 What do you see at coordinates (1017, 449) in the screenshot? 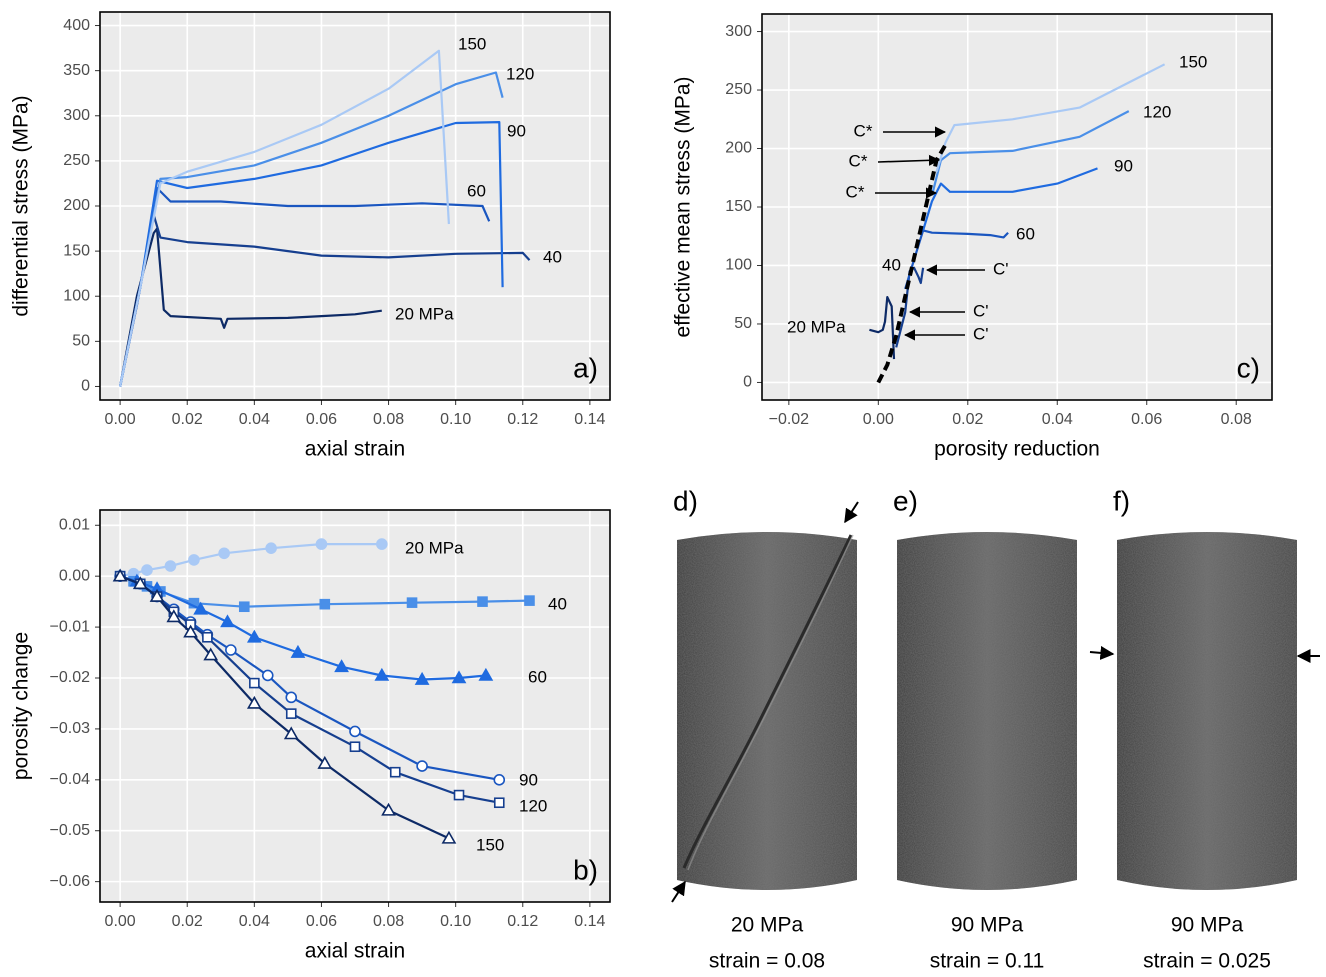
I see `x-axis-title: porosity reduction` at bounding box center [1017, 449].